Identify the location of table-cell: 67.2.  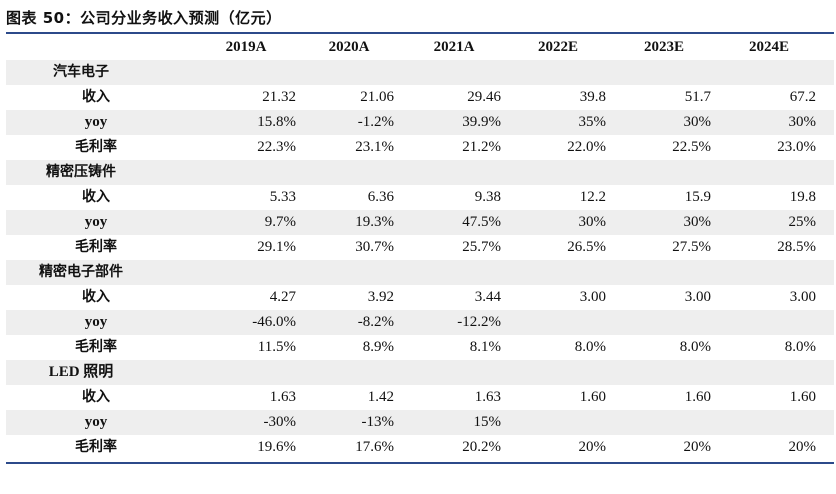
(802, 97).